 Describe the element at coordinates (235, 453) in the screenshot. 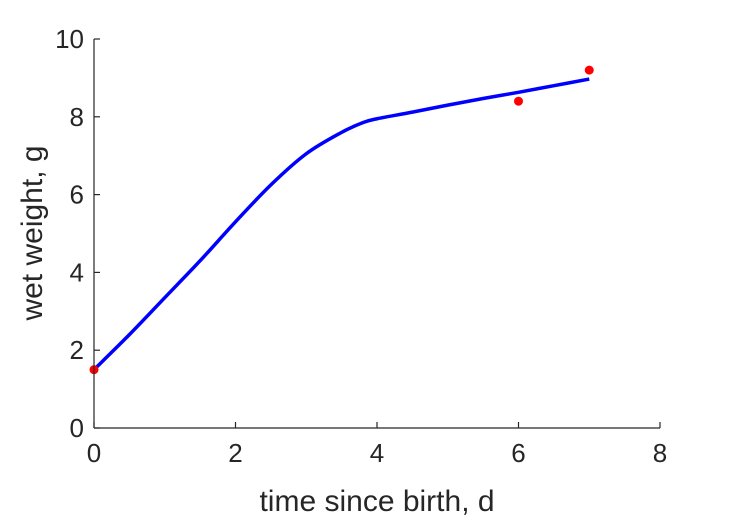

I see `x-tick-label: 2` at that location.